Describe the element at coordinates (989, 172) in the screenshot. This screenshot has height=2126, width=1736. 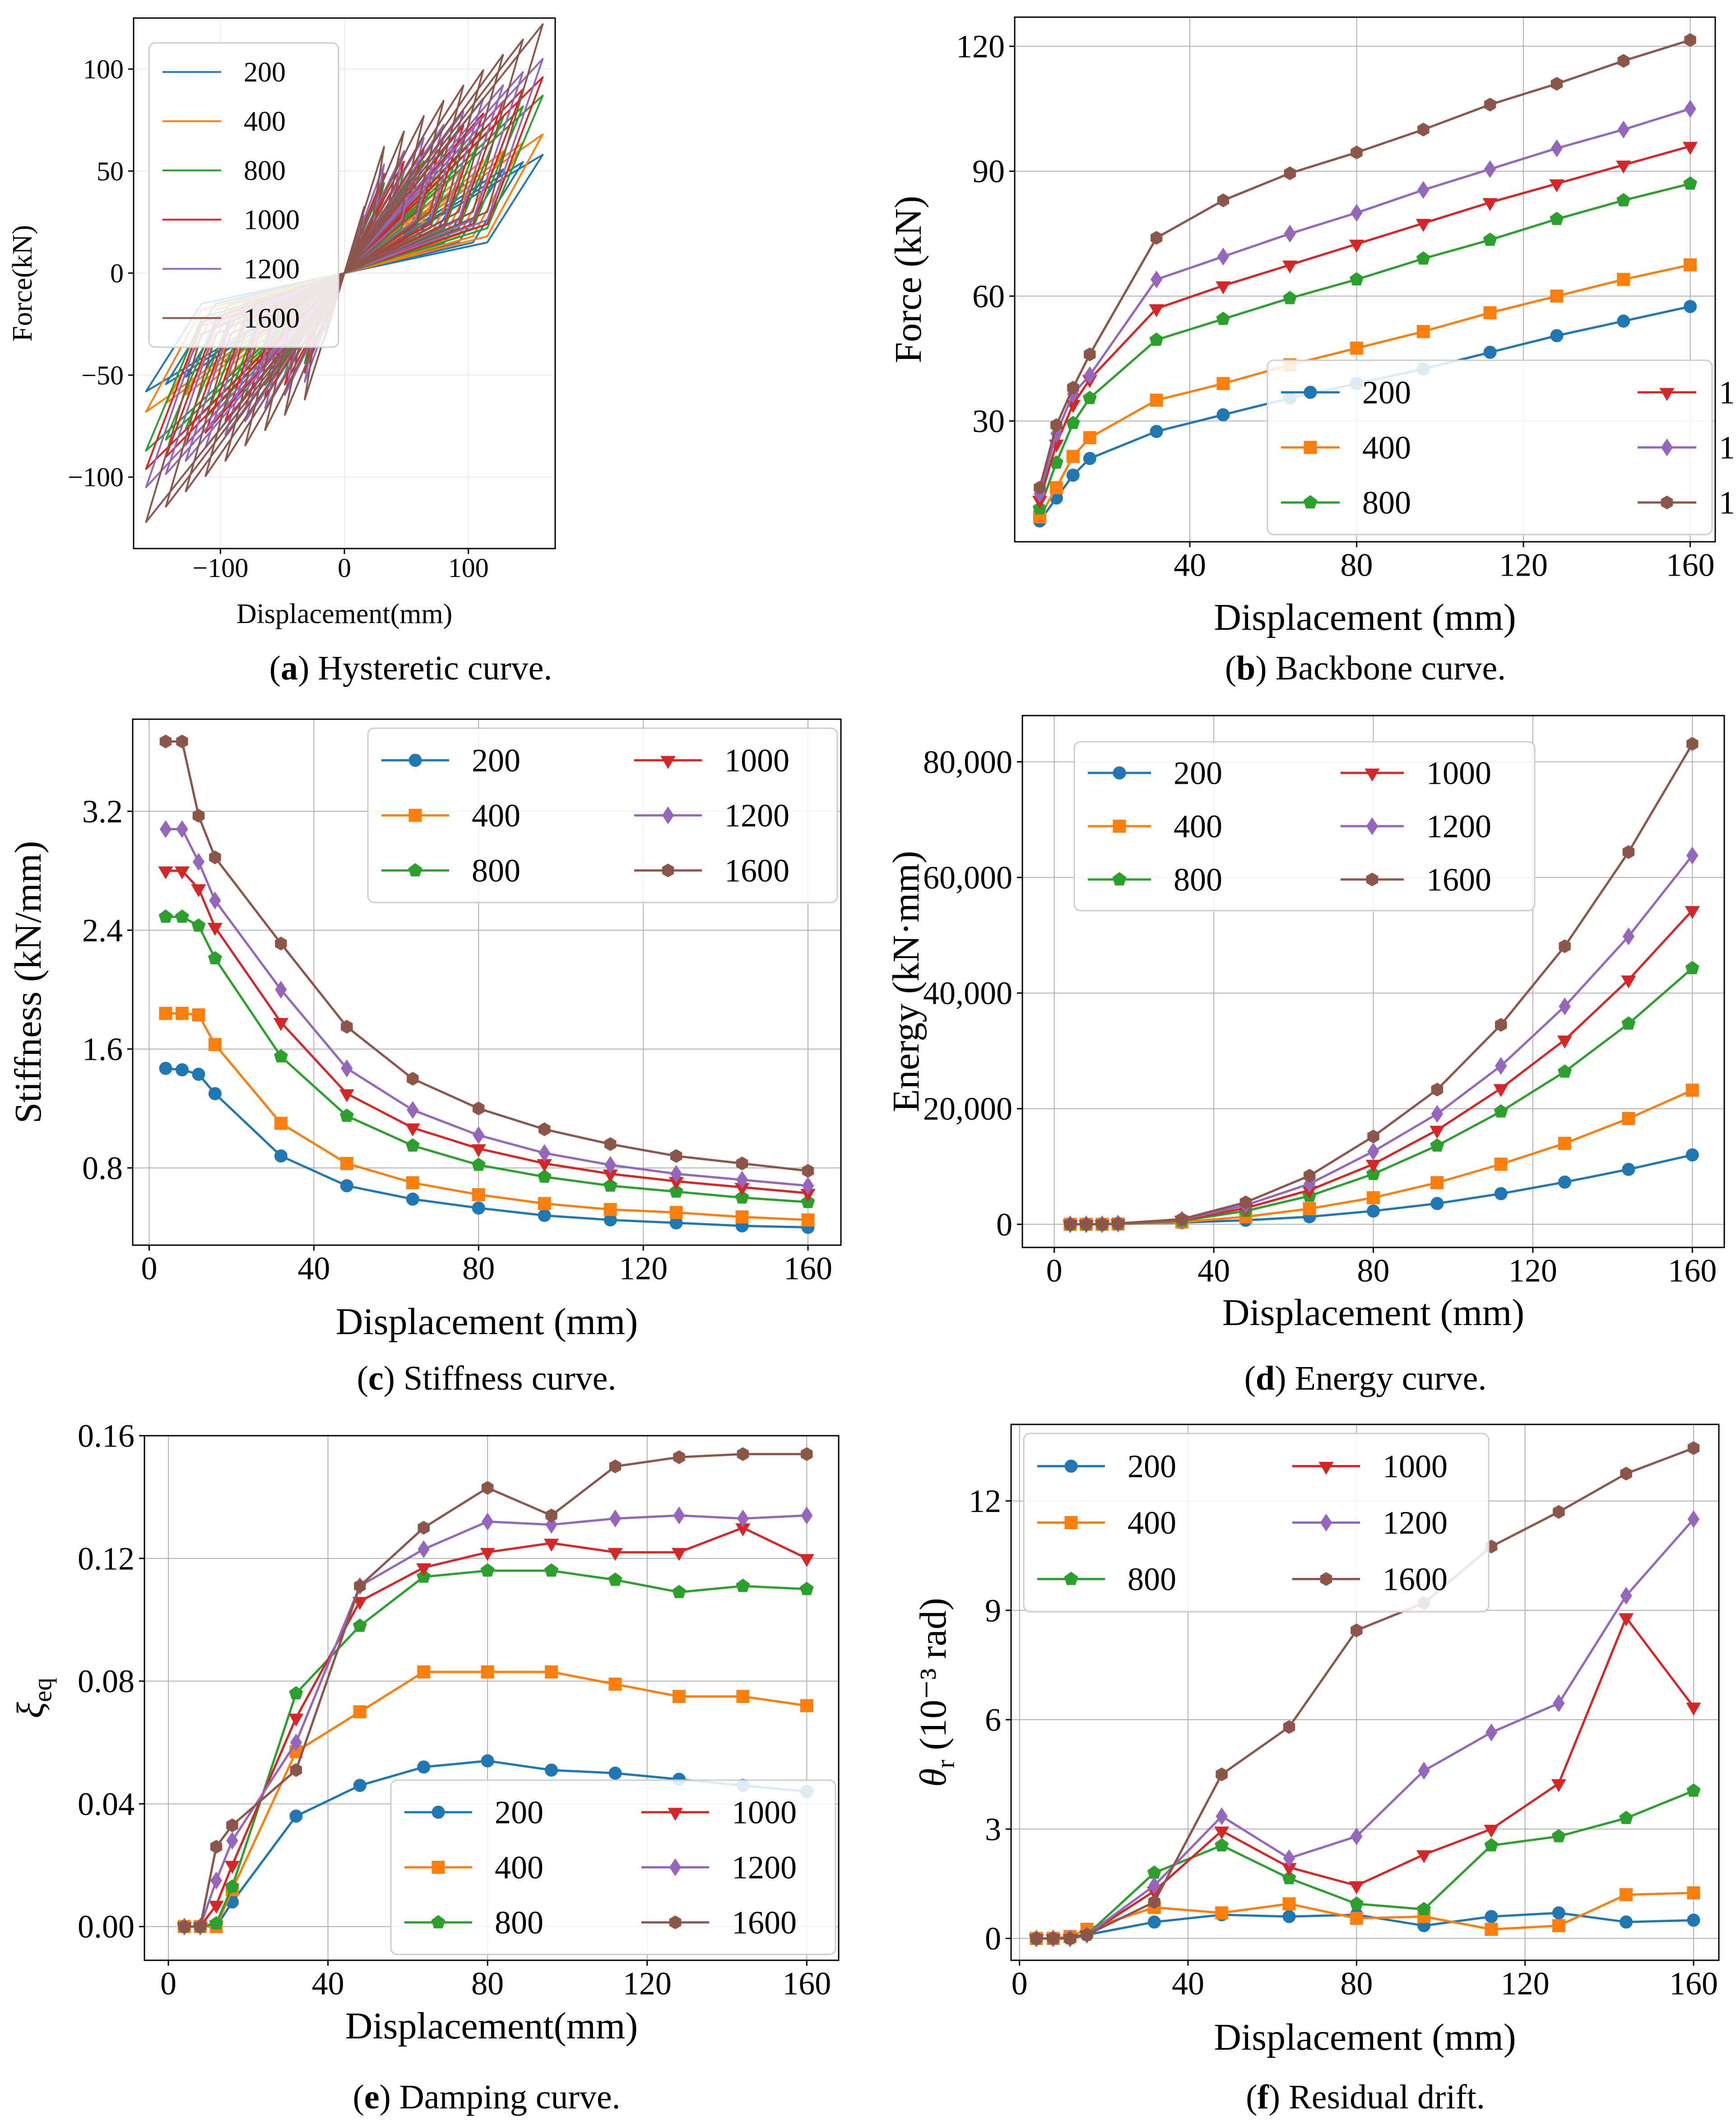
I see `y-tick-label: 90` at that location.